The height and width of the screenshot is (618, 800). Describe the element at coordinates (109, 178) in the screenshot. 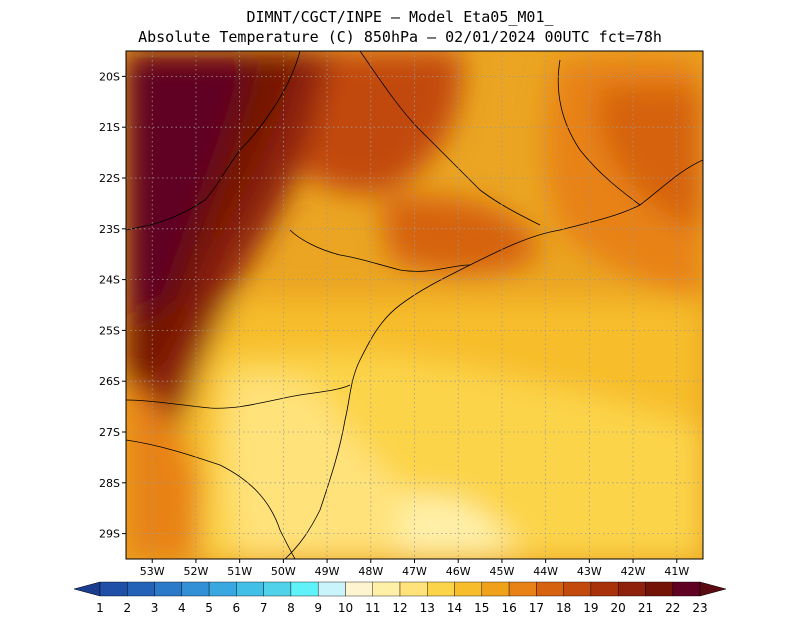

I see `lat-label: 22S` at that location.